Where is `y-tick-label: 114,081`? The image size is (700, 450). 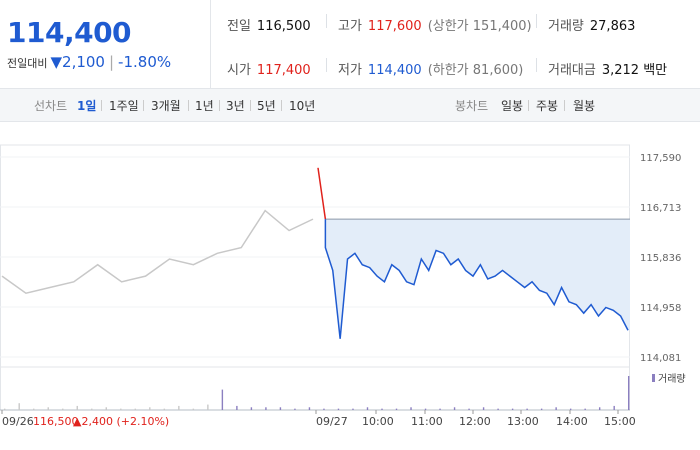
y-tick-label: 114,081 is located at coordinates (660, 358).